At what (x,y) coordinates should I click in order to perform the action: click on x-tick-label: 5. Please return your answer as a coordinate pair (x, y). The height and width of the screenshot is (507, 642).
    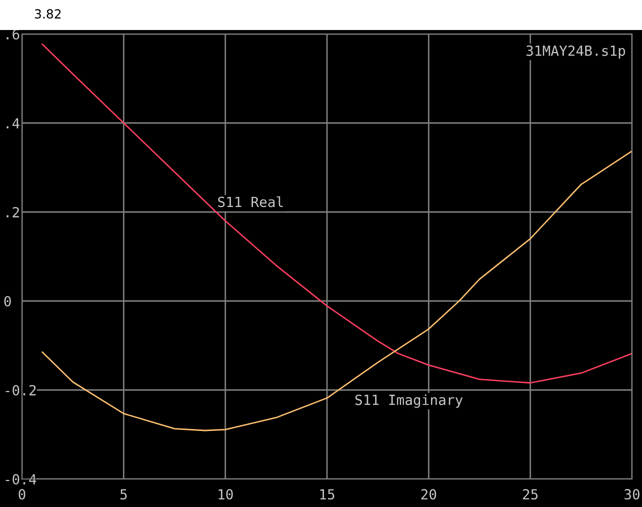
    Looking at the image, I should click on (123, 494).